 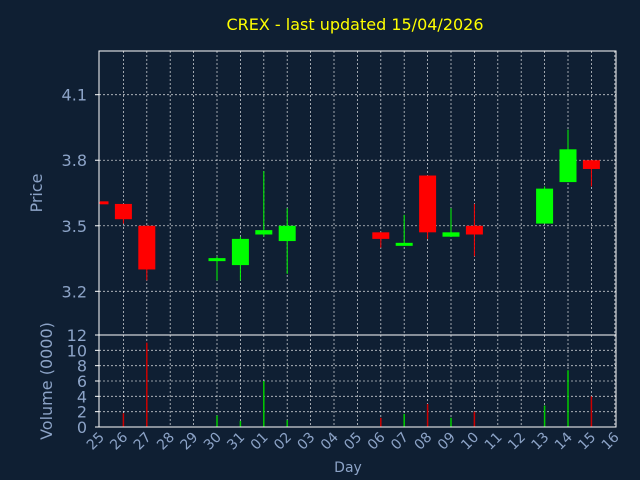 What do you see at coordinates (36, 192) in the screenshot?
I see `price-axis-label: Price` at bounding box center [36, 192].